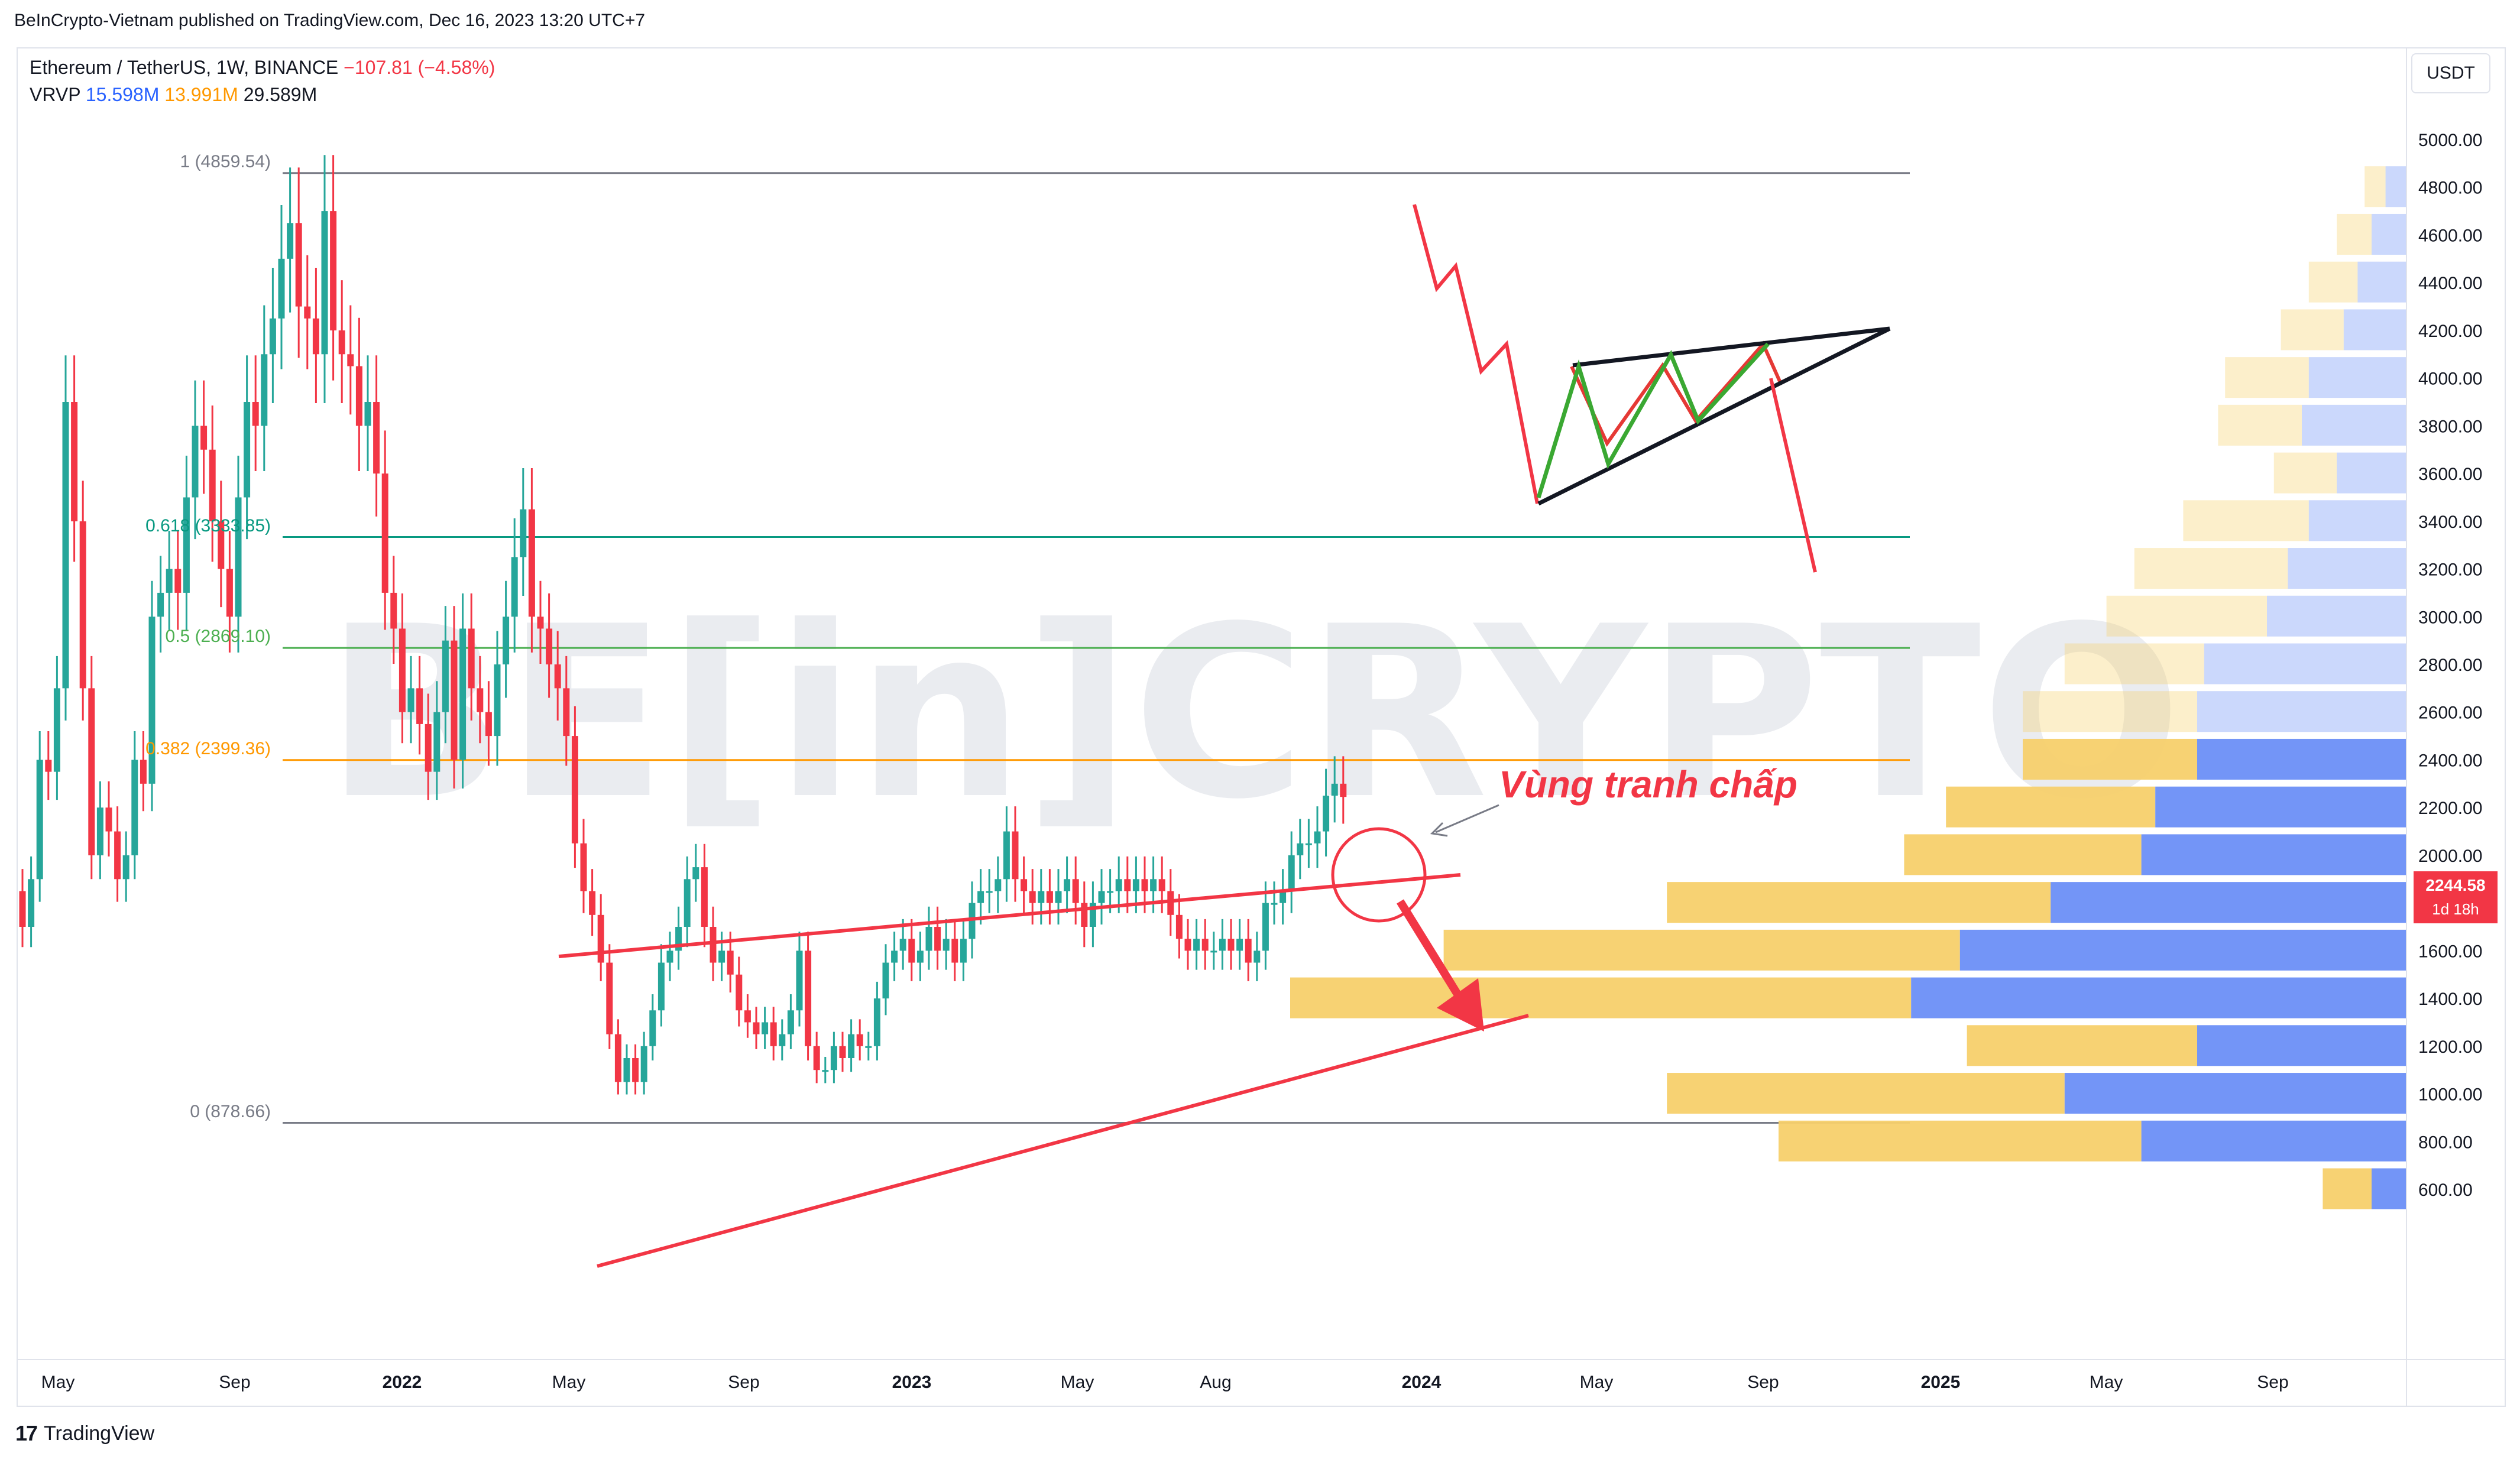  What do you see at coordinates (2450, 999) in the screenshot?
I see `price-tick-label: 1400.00` at bounding box center [2450, 999].